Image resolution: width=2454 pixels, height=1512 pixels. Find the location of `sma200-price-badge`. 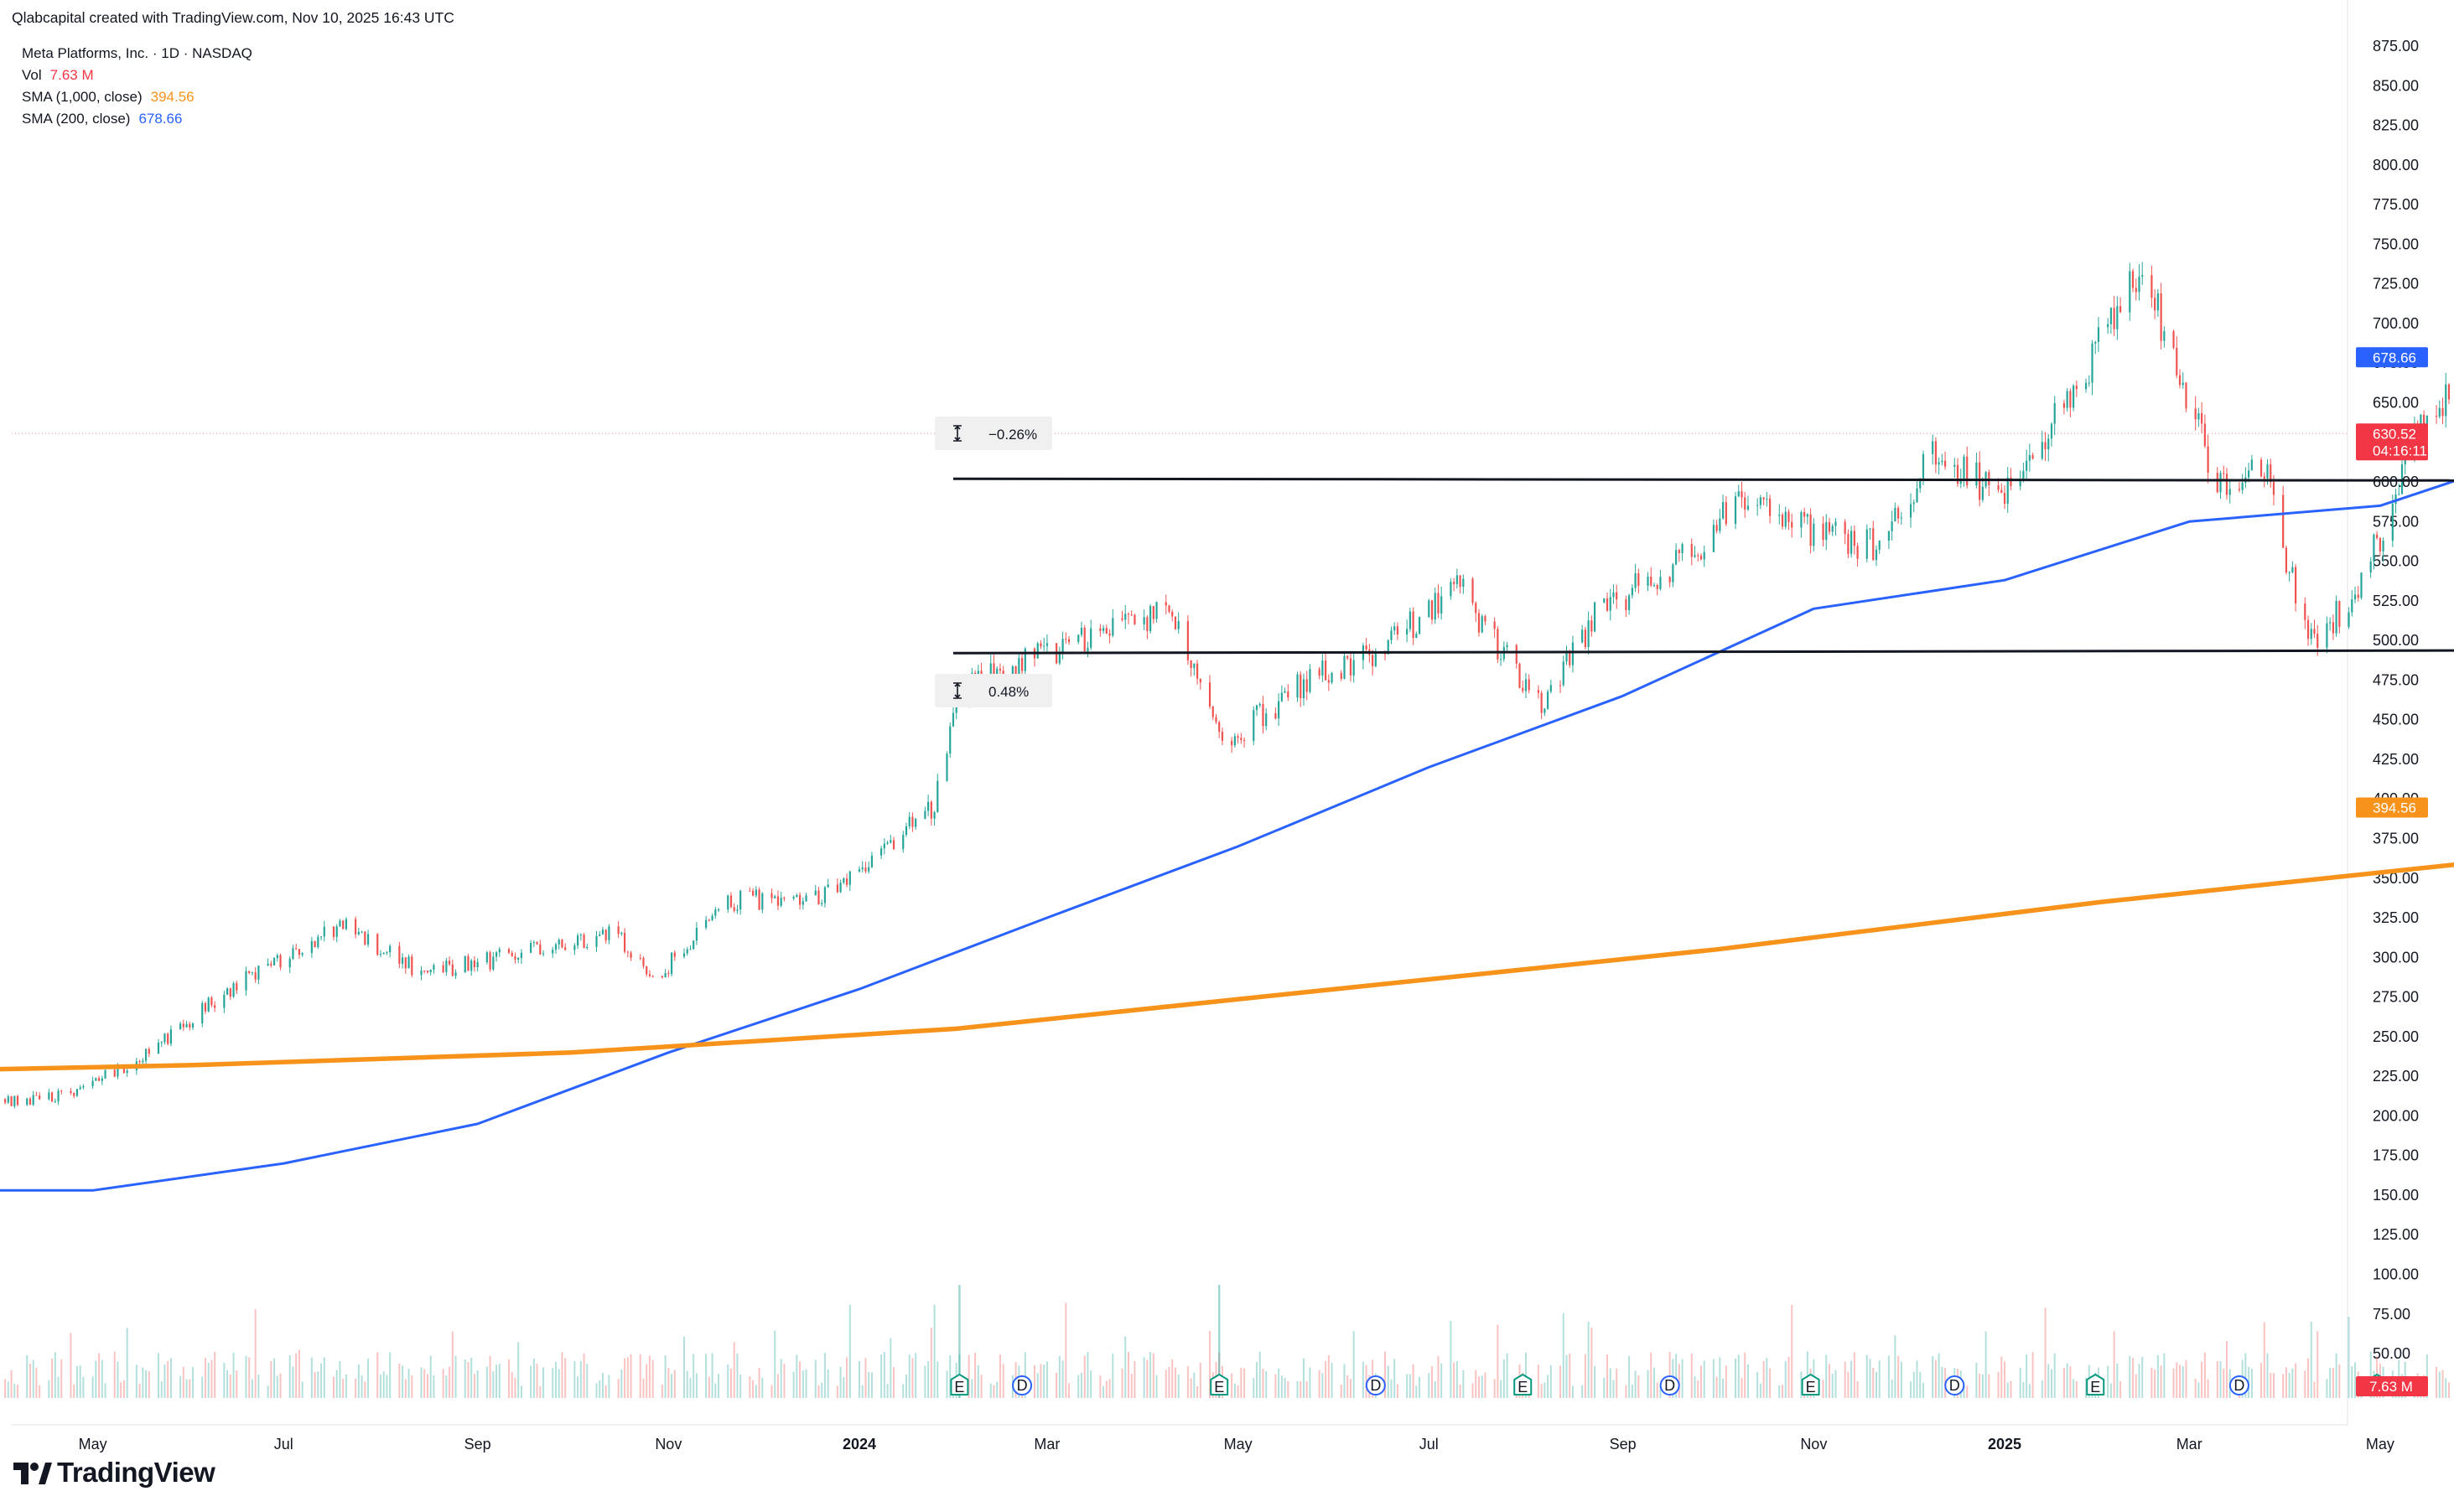

sma200-price-badge is located at coordinates (2392, 357).